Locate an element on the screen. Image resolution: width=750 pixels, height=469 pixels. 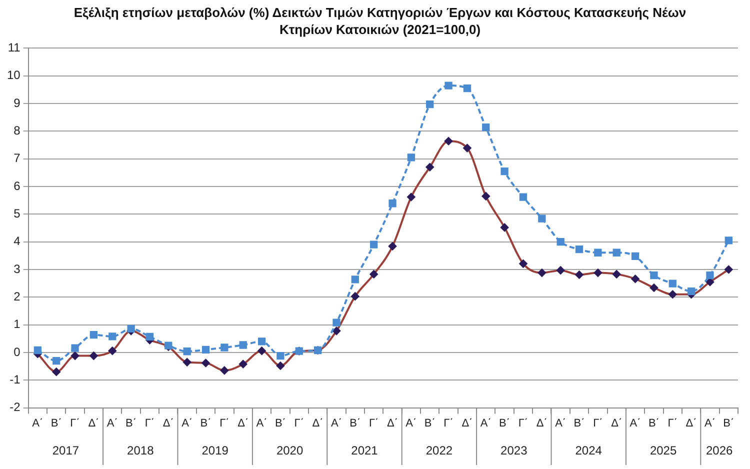
text: 2024 is located at coordinates (588, 450).